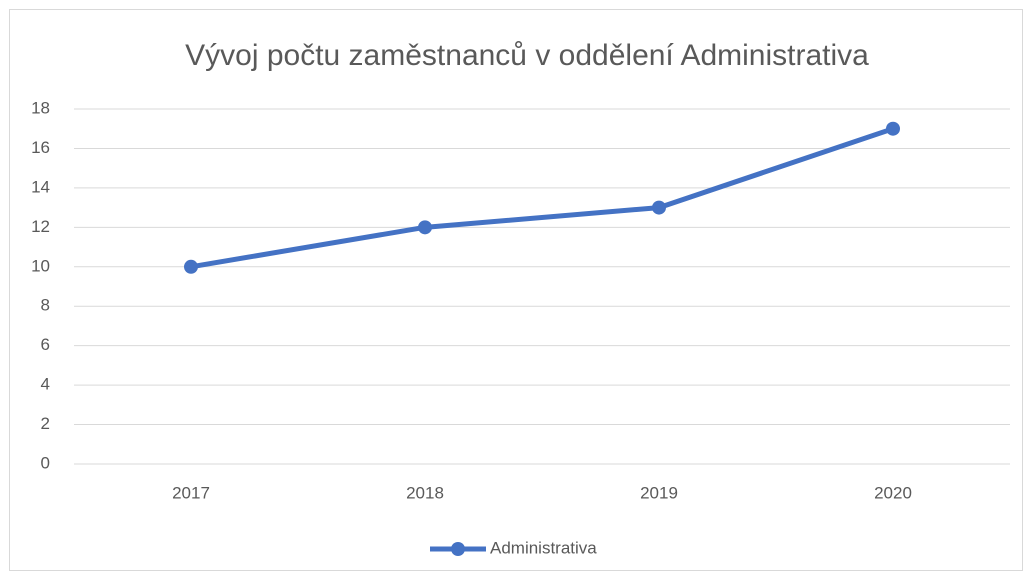  Describe the element at coordinates (40, 147) in the screenshot. I see `y-tick-label: 16` at that location.